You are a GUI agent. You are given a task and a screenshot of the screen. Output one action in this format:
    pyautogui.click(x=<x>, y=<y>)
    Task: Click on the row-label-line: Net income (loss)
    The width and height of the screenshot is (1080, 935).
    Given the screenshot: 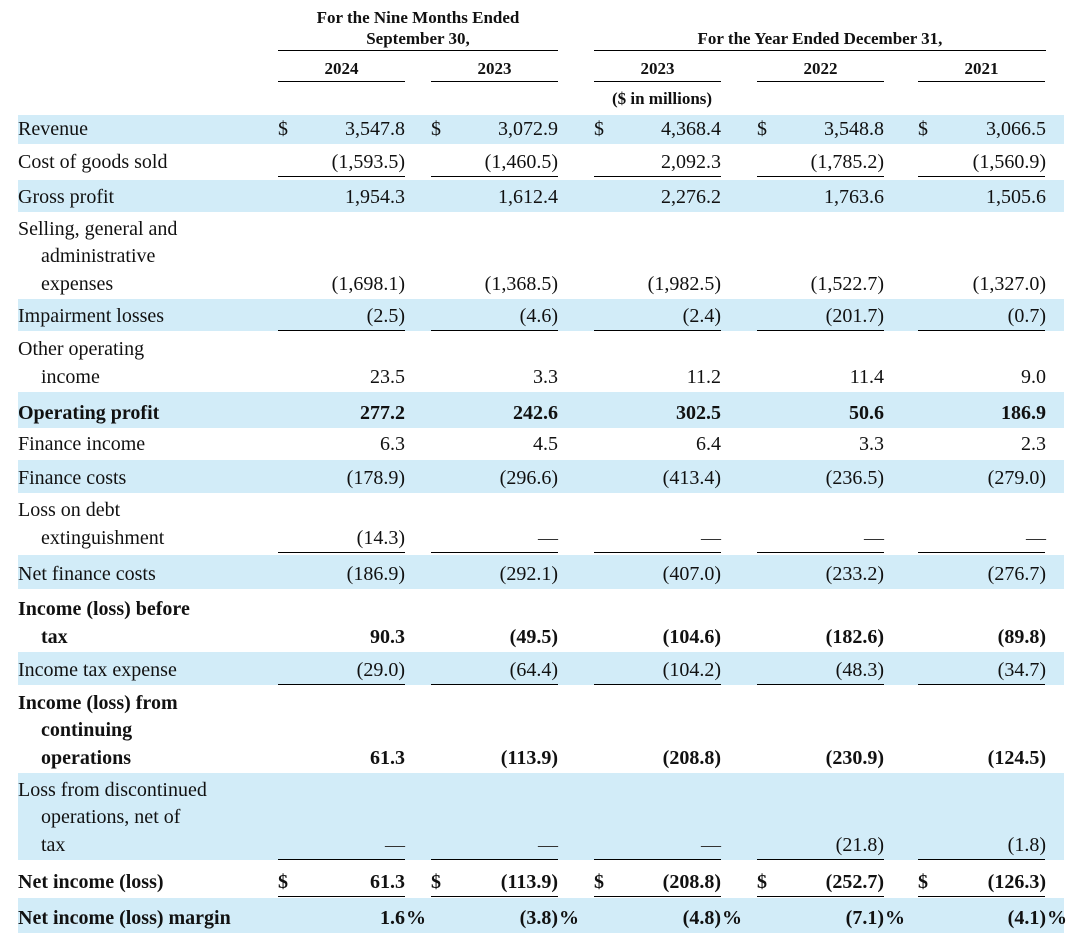 What is the action you would take?
    pyautogui.click(x=91, y=881)
    